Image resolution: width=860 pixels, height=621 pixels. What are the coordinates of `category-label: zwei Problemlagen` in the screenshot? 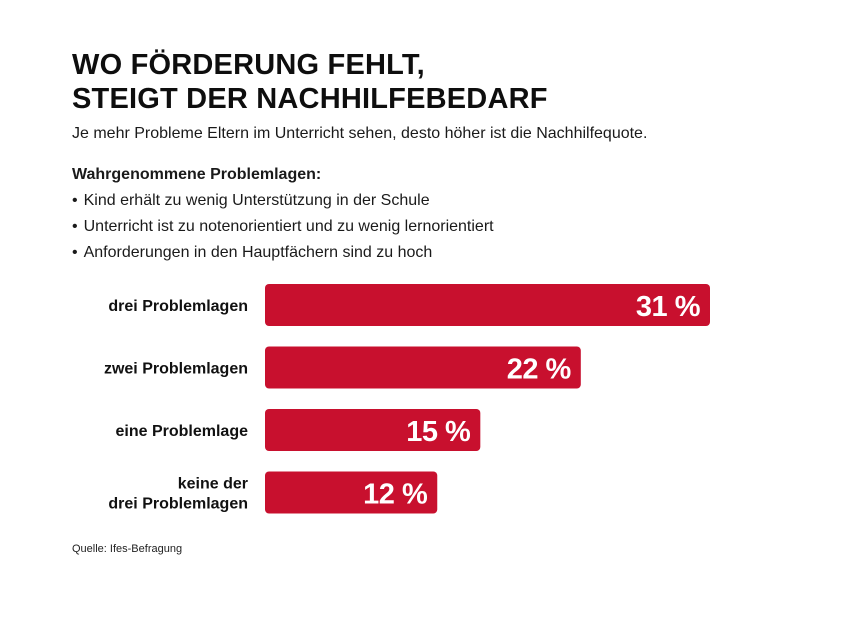 It's located at (176, 369).